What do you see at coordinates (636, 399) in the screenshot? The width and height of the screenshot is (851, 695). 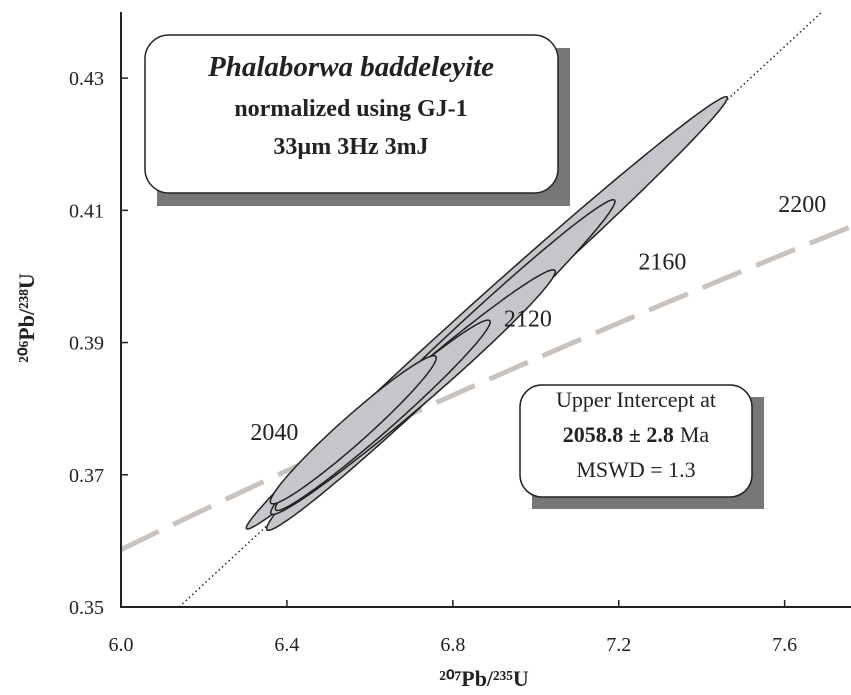 I see `intercept-label: Upper Intercept at` at bounding box center [636, 399].